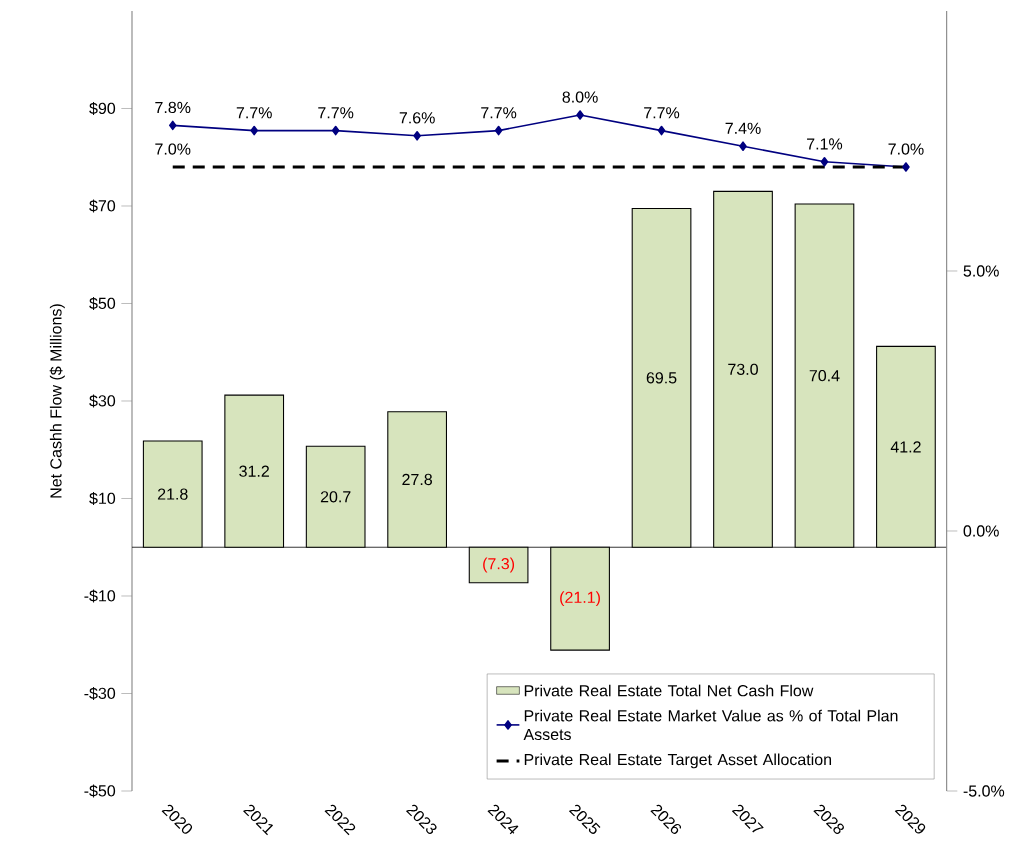 The height and width of the screenshot is (857, 1031). What do you see at coordinates (906, 149) in the screenshot?
I see `data-label: 7.0%` at bounding box center [906, 149].